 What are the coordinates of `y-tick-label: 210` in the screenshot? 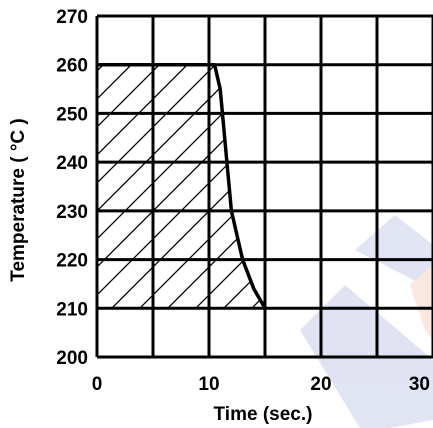 It's located at (72, 309).